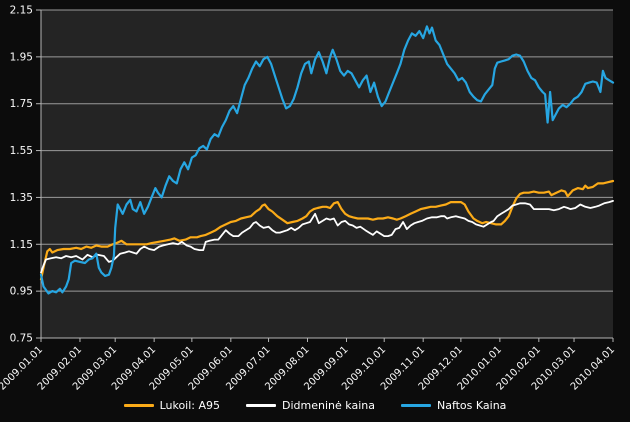 This screenshot has width=630, height=422. What do you see at coordinates (415, 405) in the screenshot?
I see `legend-line-swatch-blue` at bounding box center [415, 405].